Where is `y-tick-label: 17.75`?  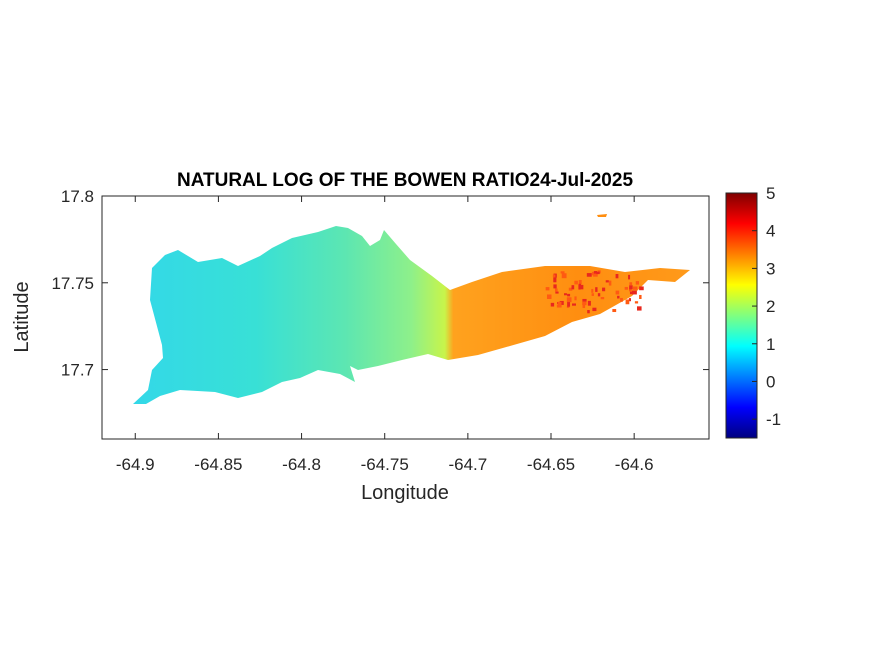
y-tick-label: 17.75 is located at coordinates (72, 283).